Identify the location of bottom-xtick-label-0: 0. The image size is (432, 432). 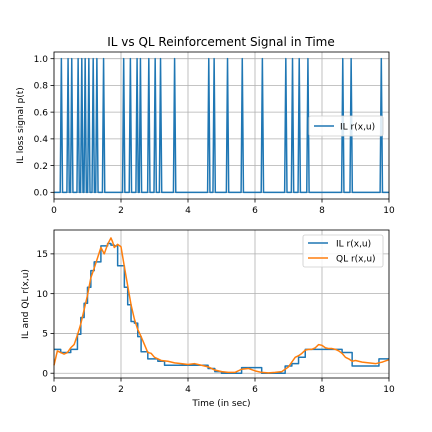
(54, 390).